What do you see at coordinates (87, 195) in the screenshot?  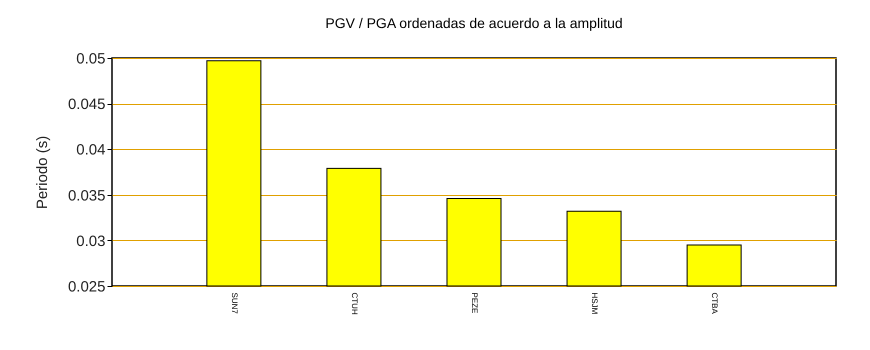 I see `y-tick-label: 0.035` at bounding box center [87, 195].